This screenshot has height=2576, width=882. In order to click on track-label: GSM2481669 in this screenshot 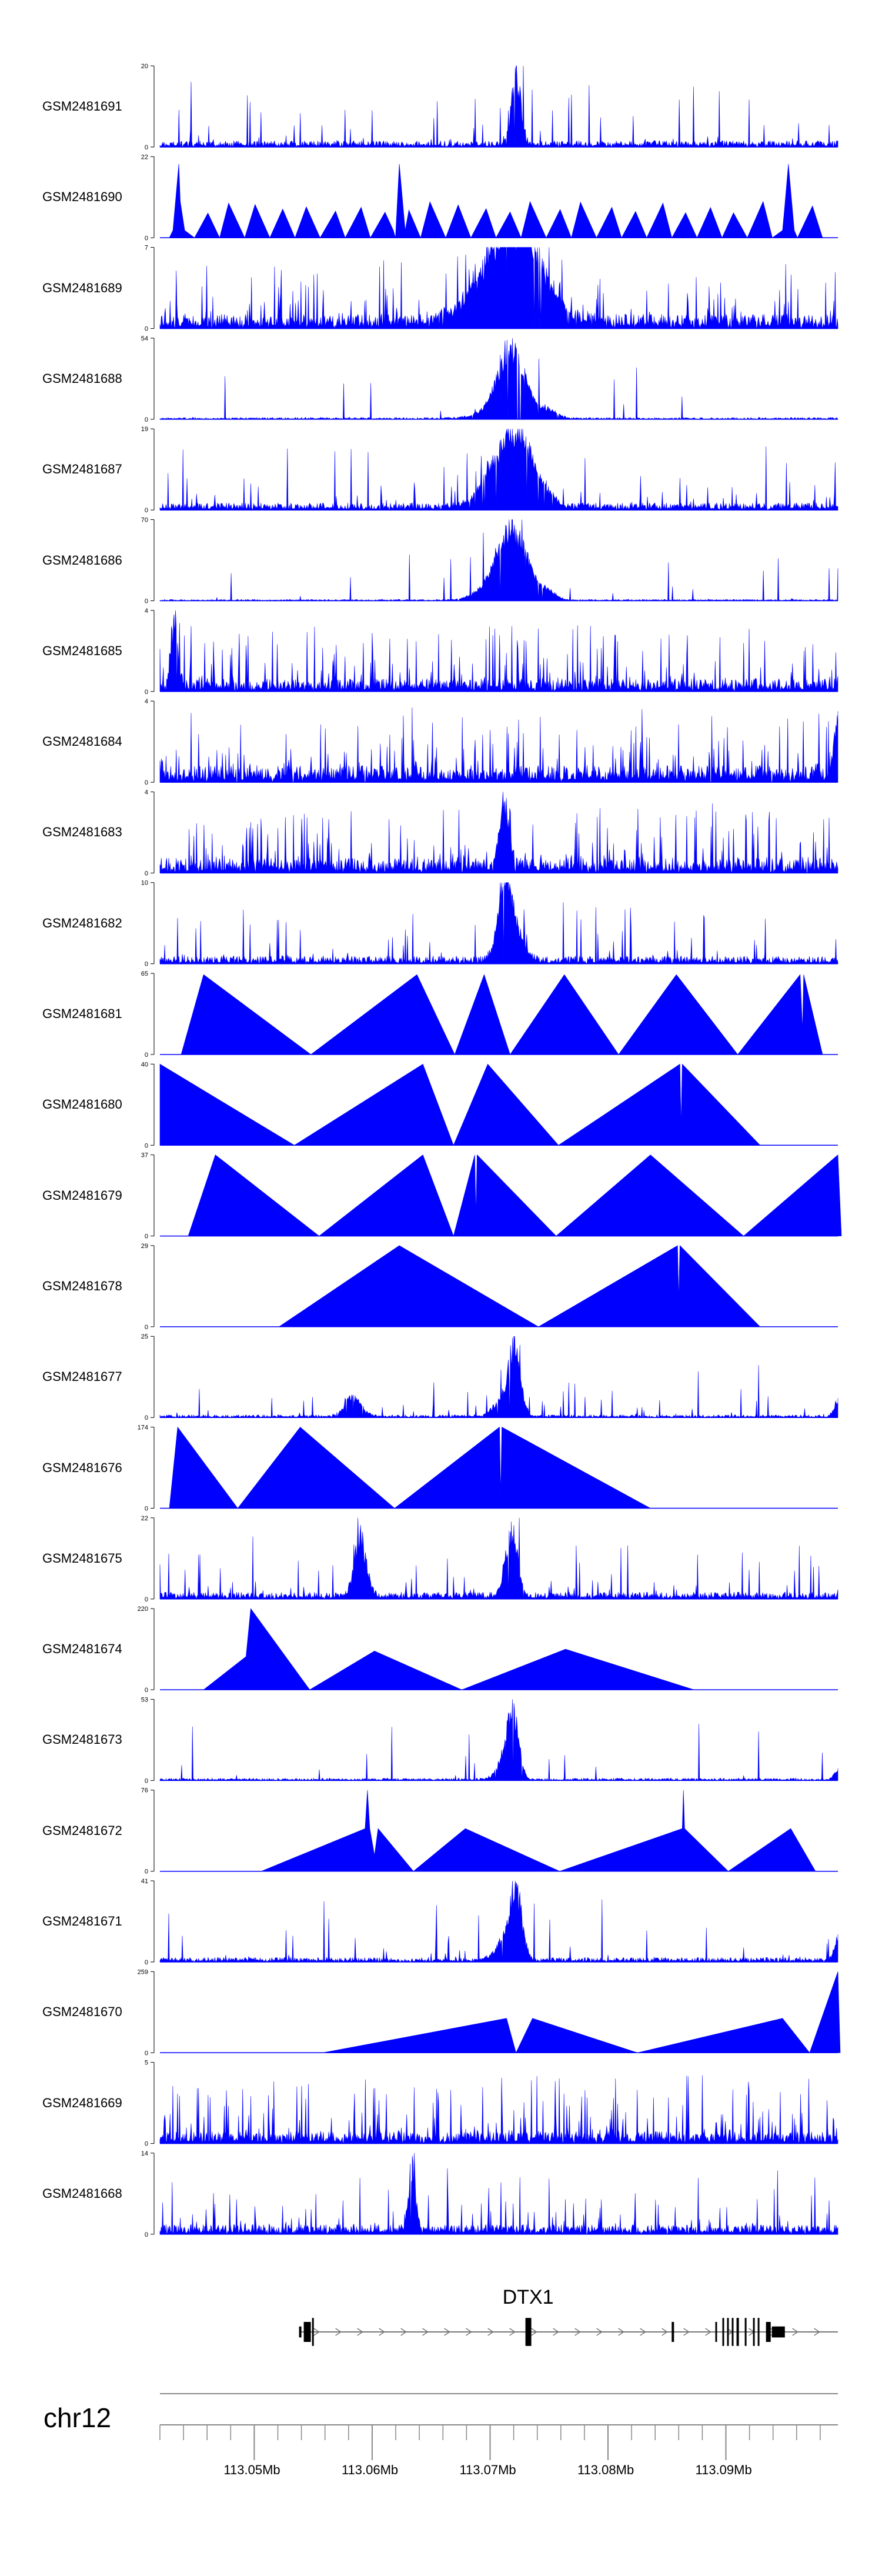, I will do `click(82, 2102)`.